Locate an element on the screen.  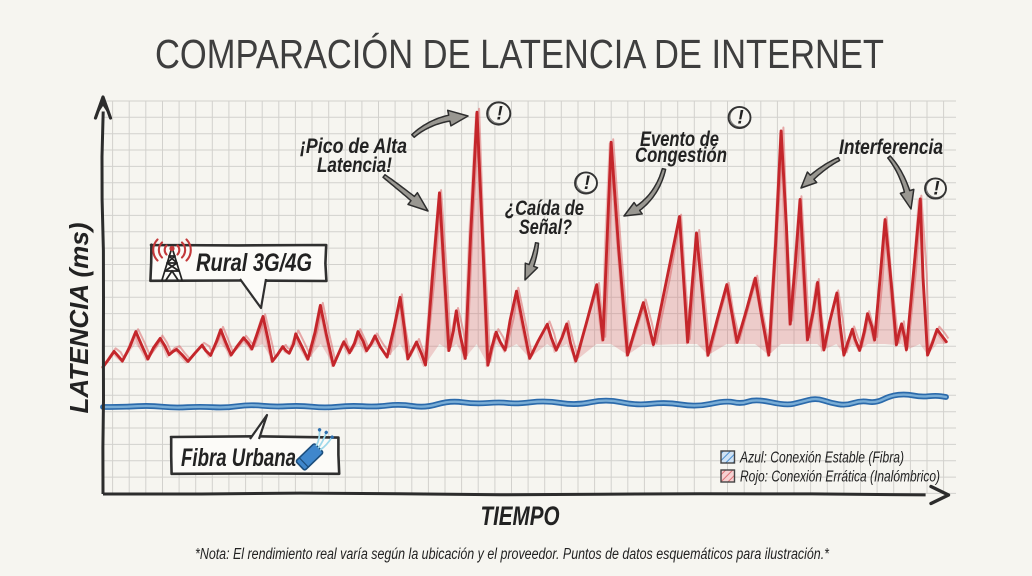
svg-text: Señal? is located at coordinates (545, 227).